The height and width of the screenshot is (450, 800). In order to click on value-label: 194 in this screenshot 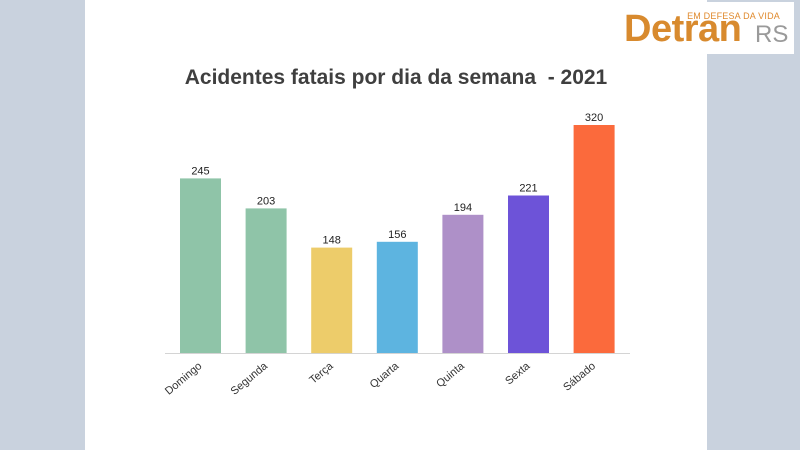, I will do `click(463, 208)`.